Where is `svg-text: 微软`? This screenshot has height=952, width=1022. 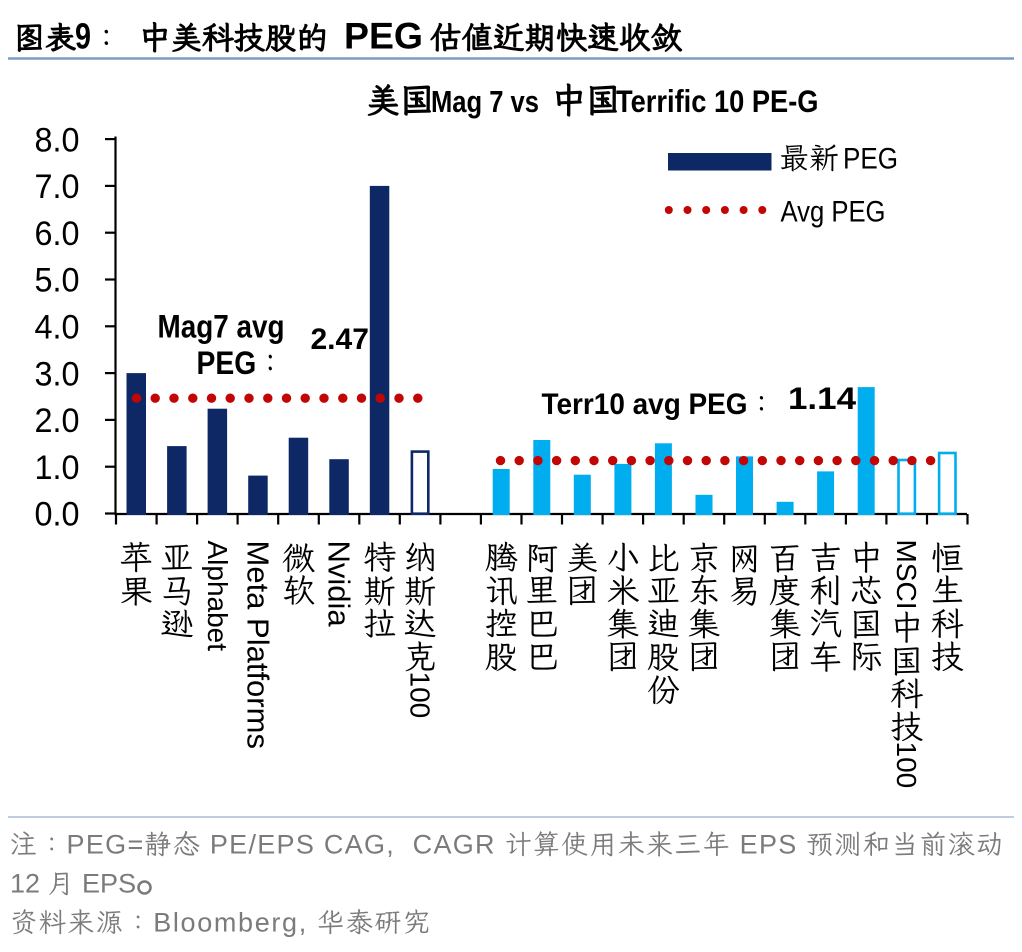
svg-text: 微软 is located at coordinates (298, 573).